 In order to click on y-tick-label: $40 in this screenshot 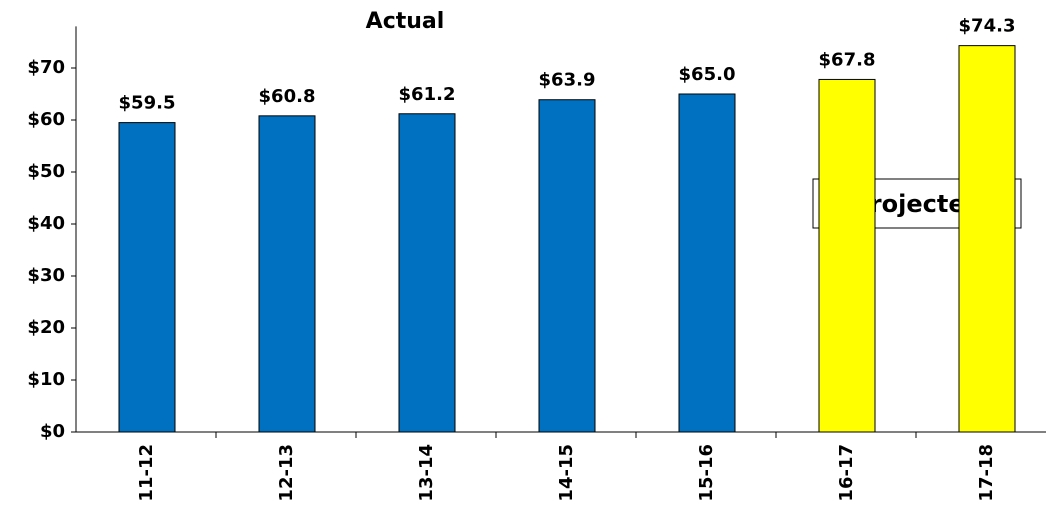, I will do `click(46, 223)`.